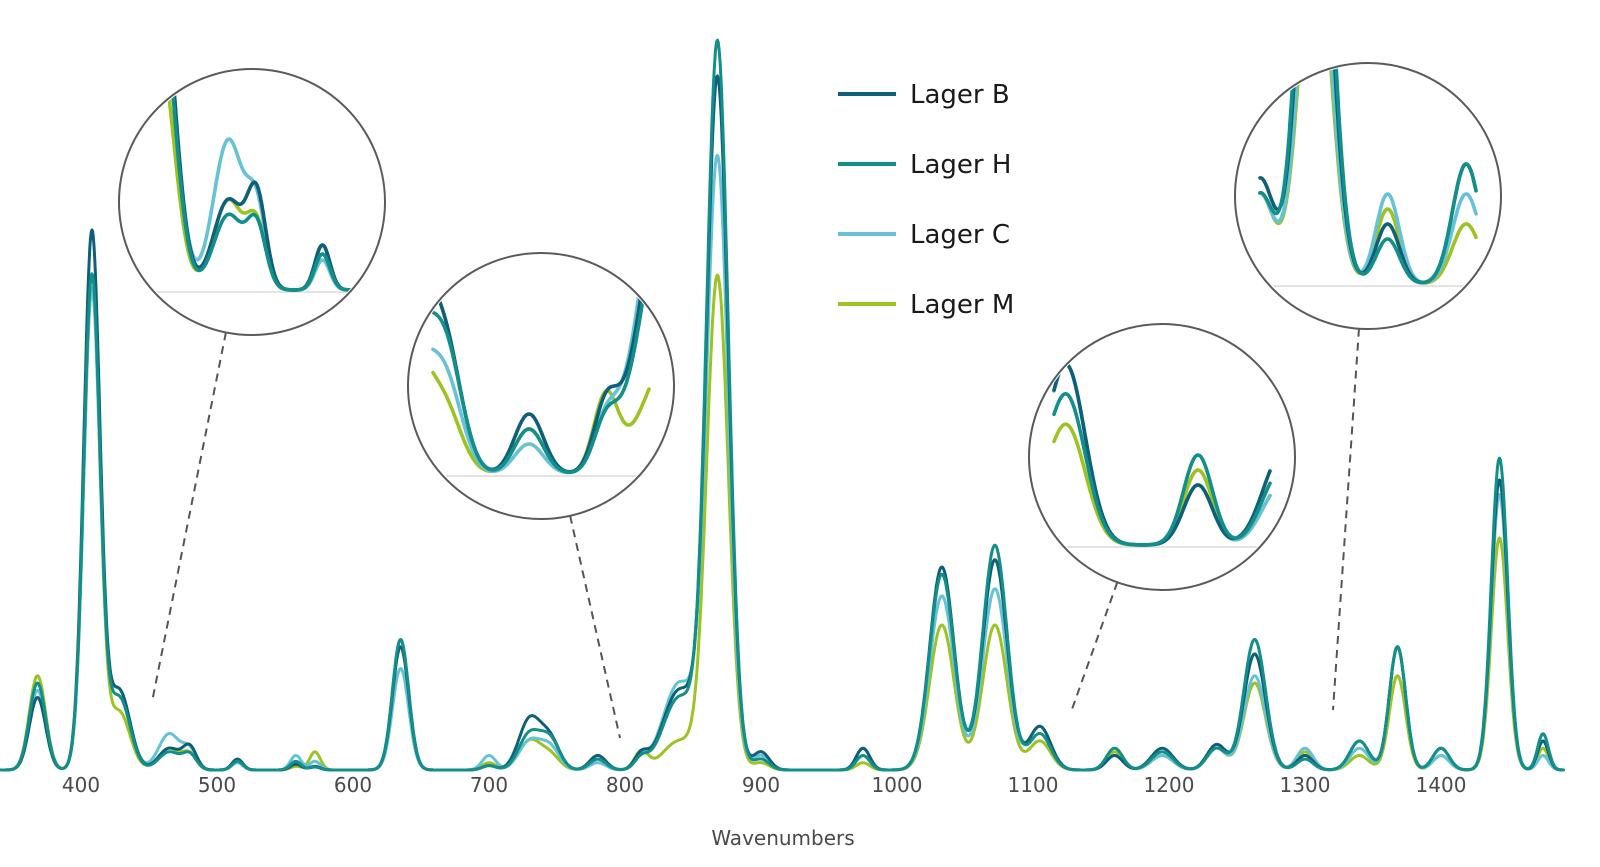 The height and width of the screenshot is (867, 1600). What do you see at coordinates (489, 785) in the screenshot?
I see `x-tick-label-700: 700` at bounding box center [489, 785].